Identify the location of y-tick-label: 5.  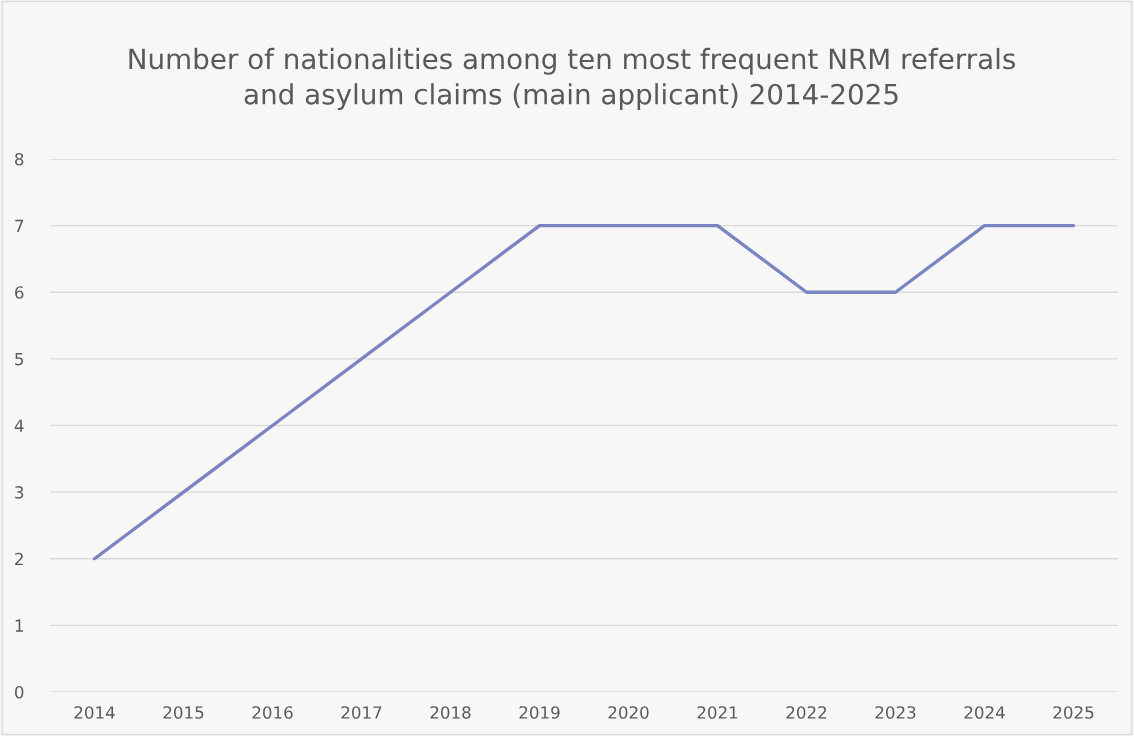
(19, 359).